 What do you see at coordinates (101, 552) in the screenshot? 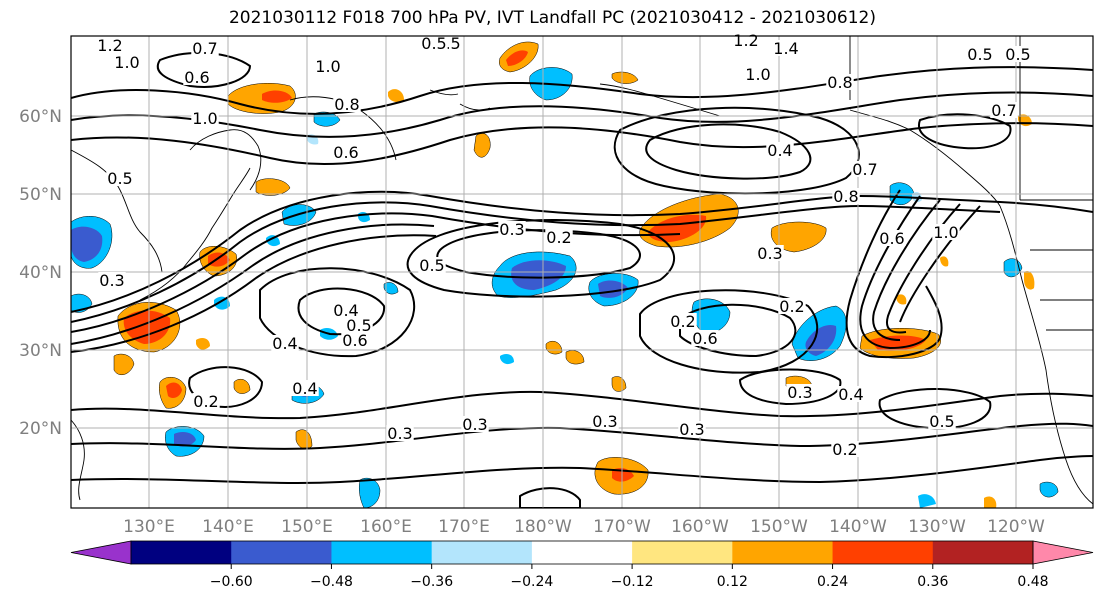
I see `colorbar-extend-low` at bounding box center [101, 552].